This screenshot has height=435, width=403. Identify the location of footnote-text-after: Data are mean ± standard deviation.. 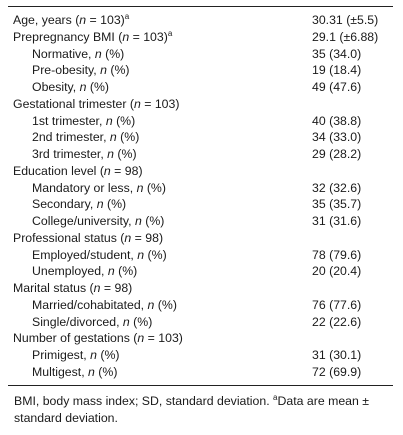
(192, 409).